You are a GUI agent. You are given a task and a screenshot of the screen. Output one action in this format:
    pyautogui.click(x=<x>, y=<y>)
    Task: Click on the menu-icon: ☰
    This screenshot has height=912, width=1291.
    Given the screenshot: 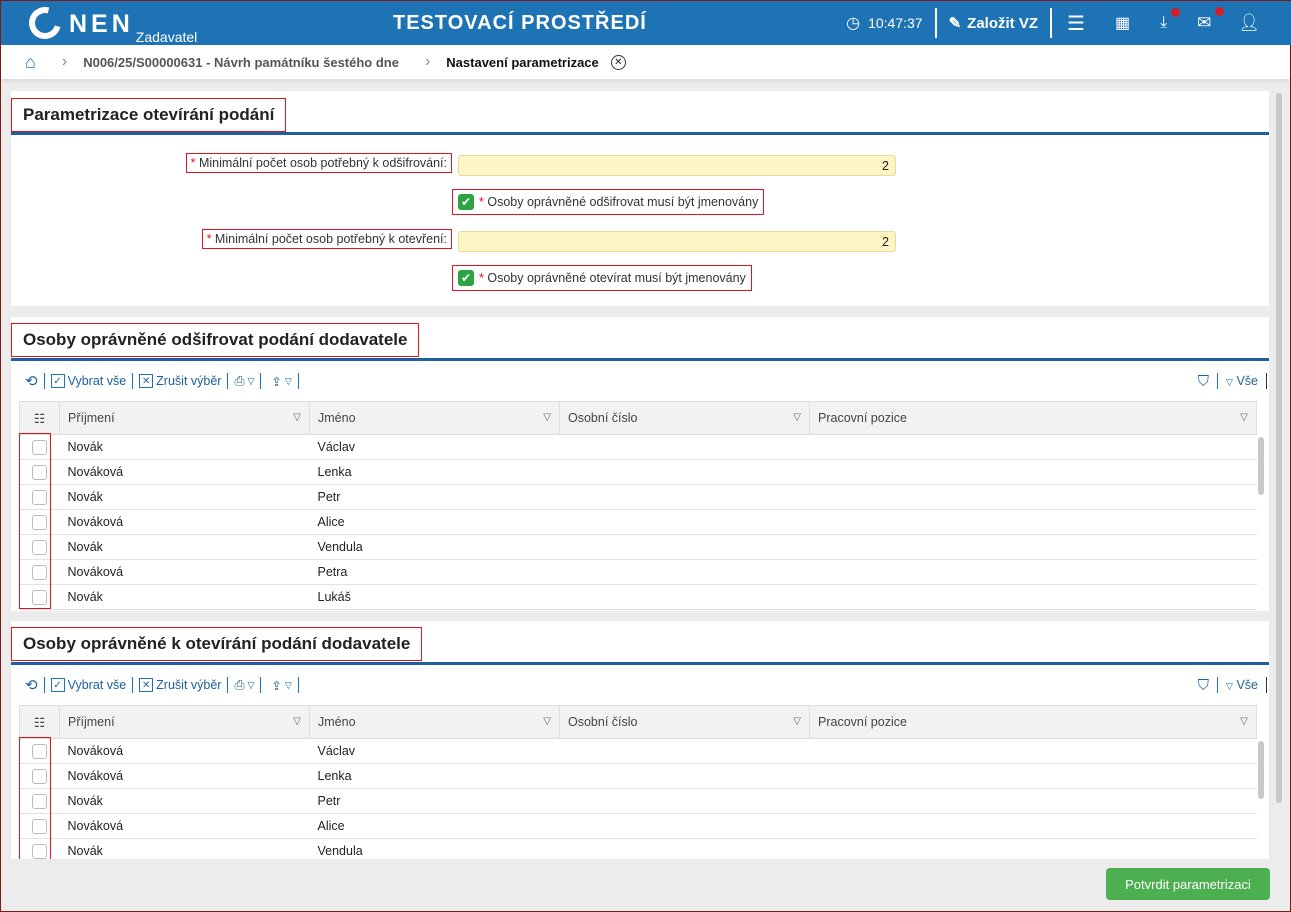 What is the action you would take?
    pyautogui.click(x=1076, y=23)
    